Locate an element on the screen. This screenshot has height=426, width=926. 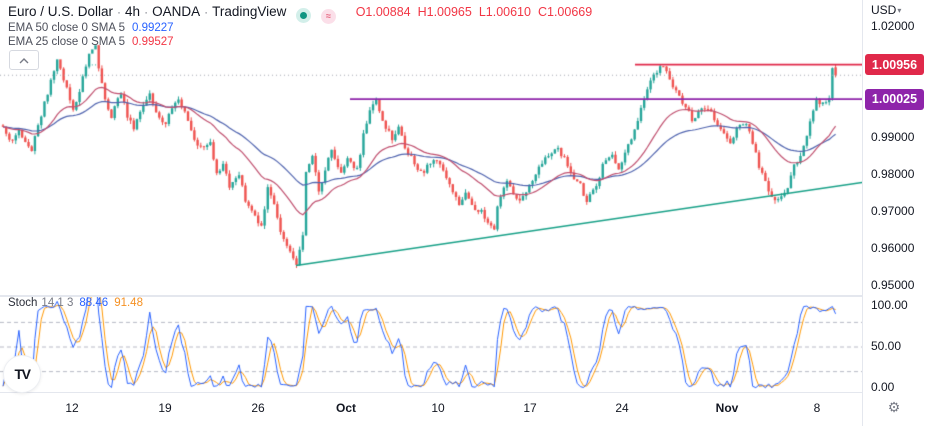
stoch-k-value: 88.46 is located at coordinates (94, 303).